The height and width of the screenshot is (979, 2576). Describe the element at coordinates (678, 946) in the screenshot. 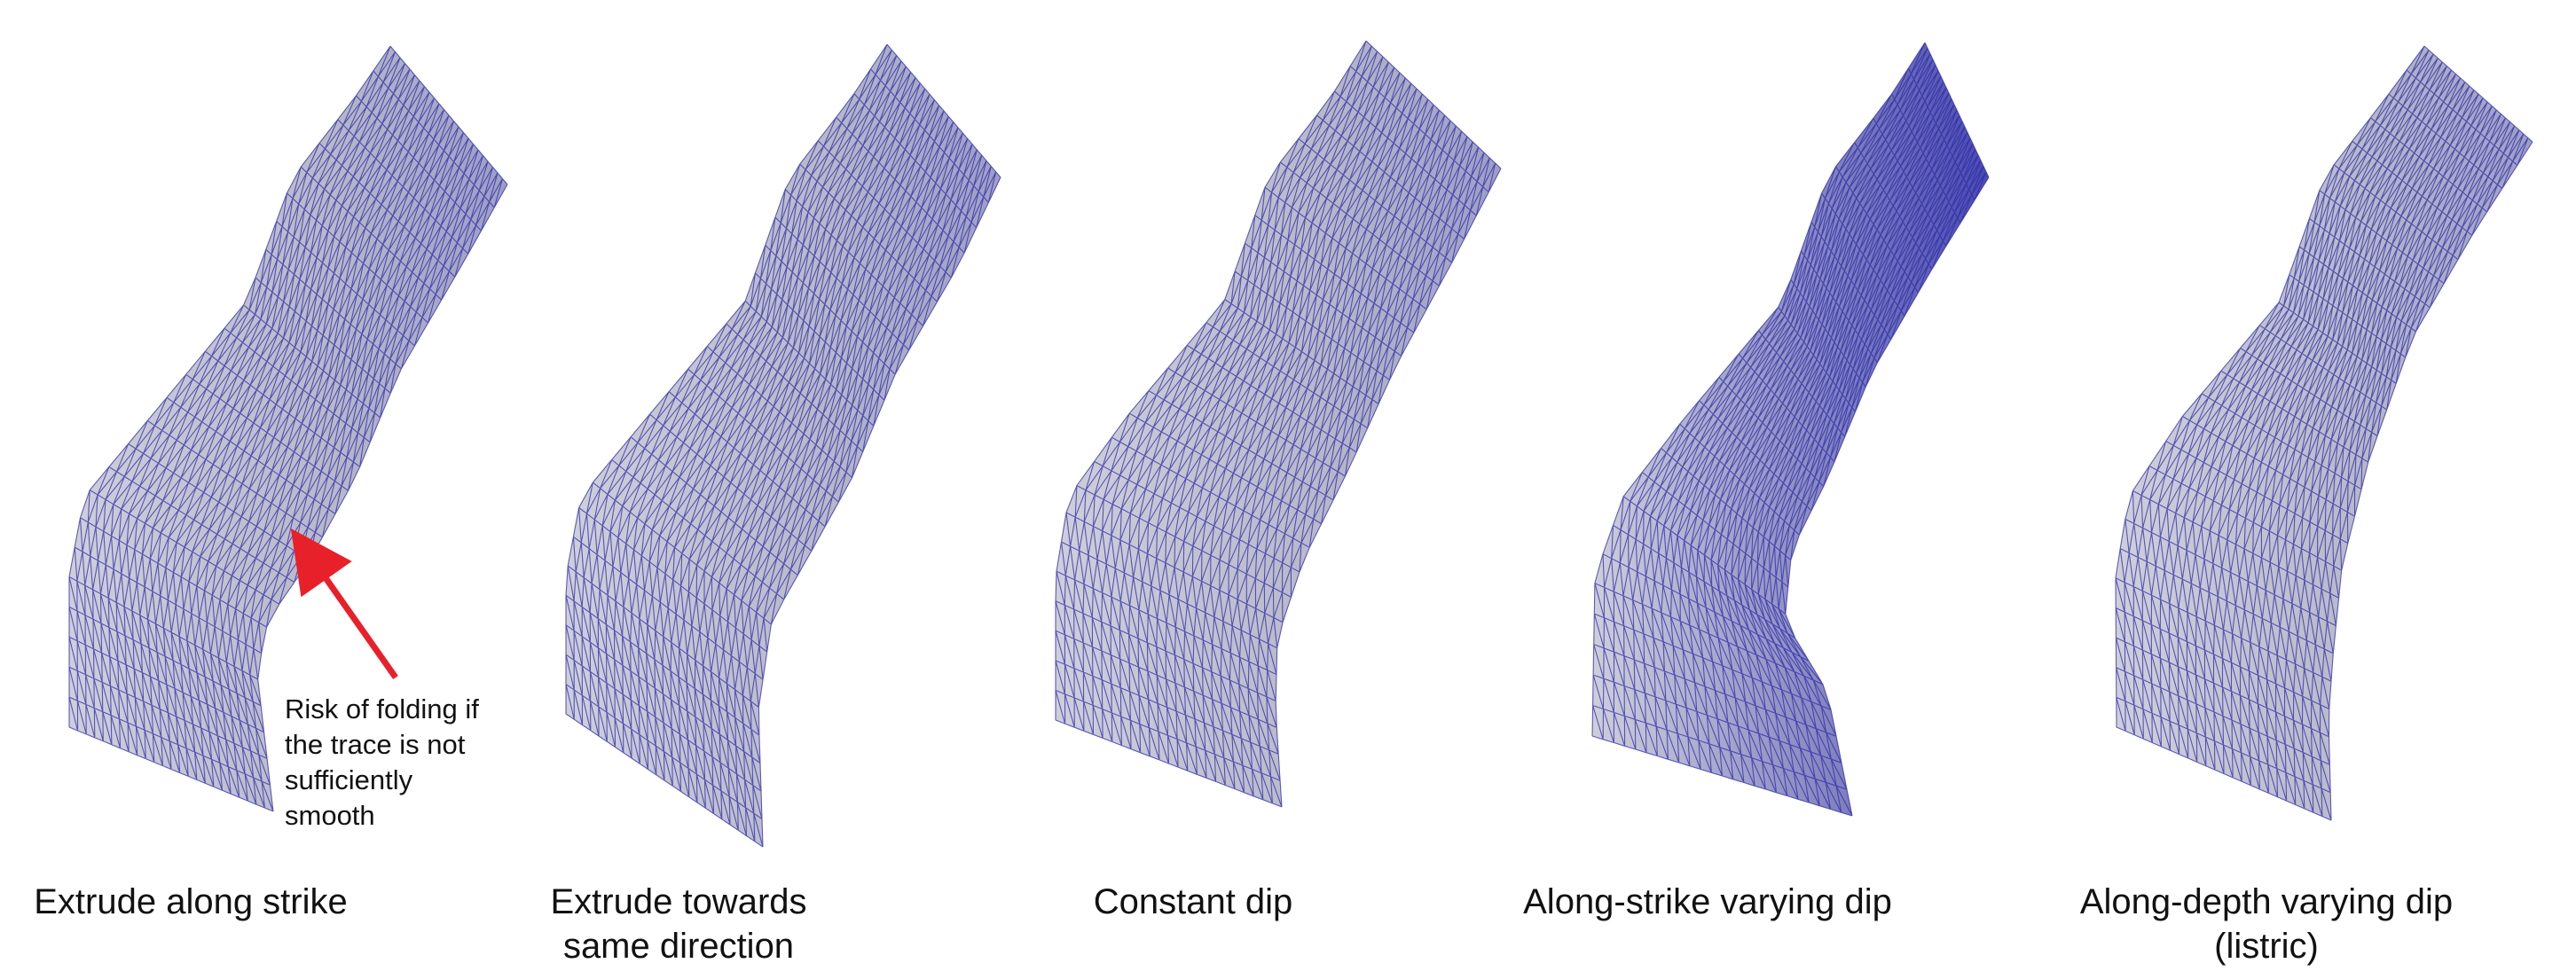

I see `caption-line: same direction` at that location.